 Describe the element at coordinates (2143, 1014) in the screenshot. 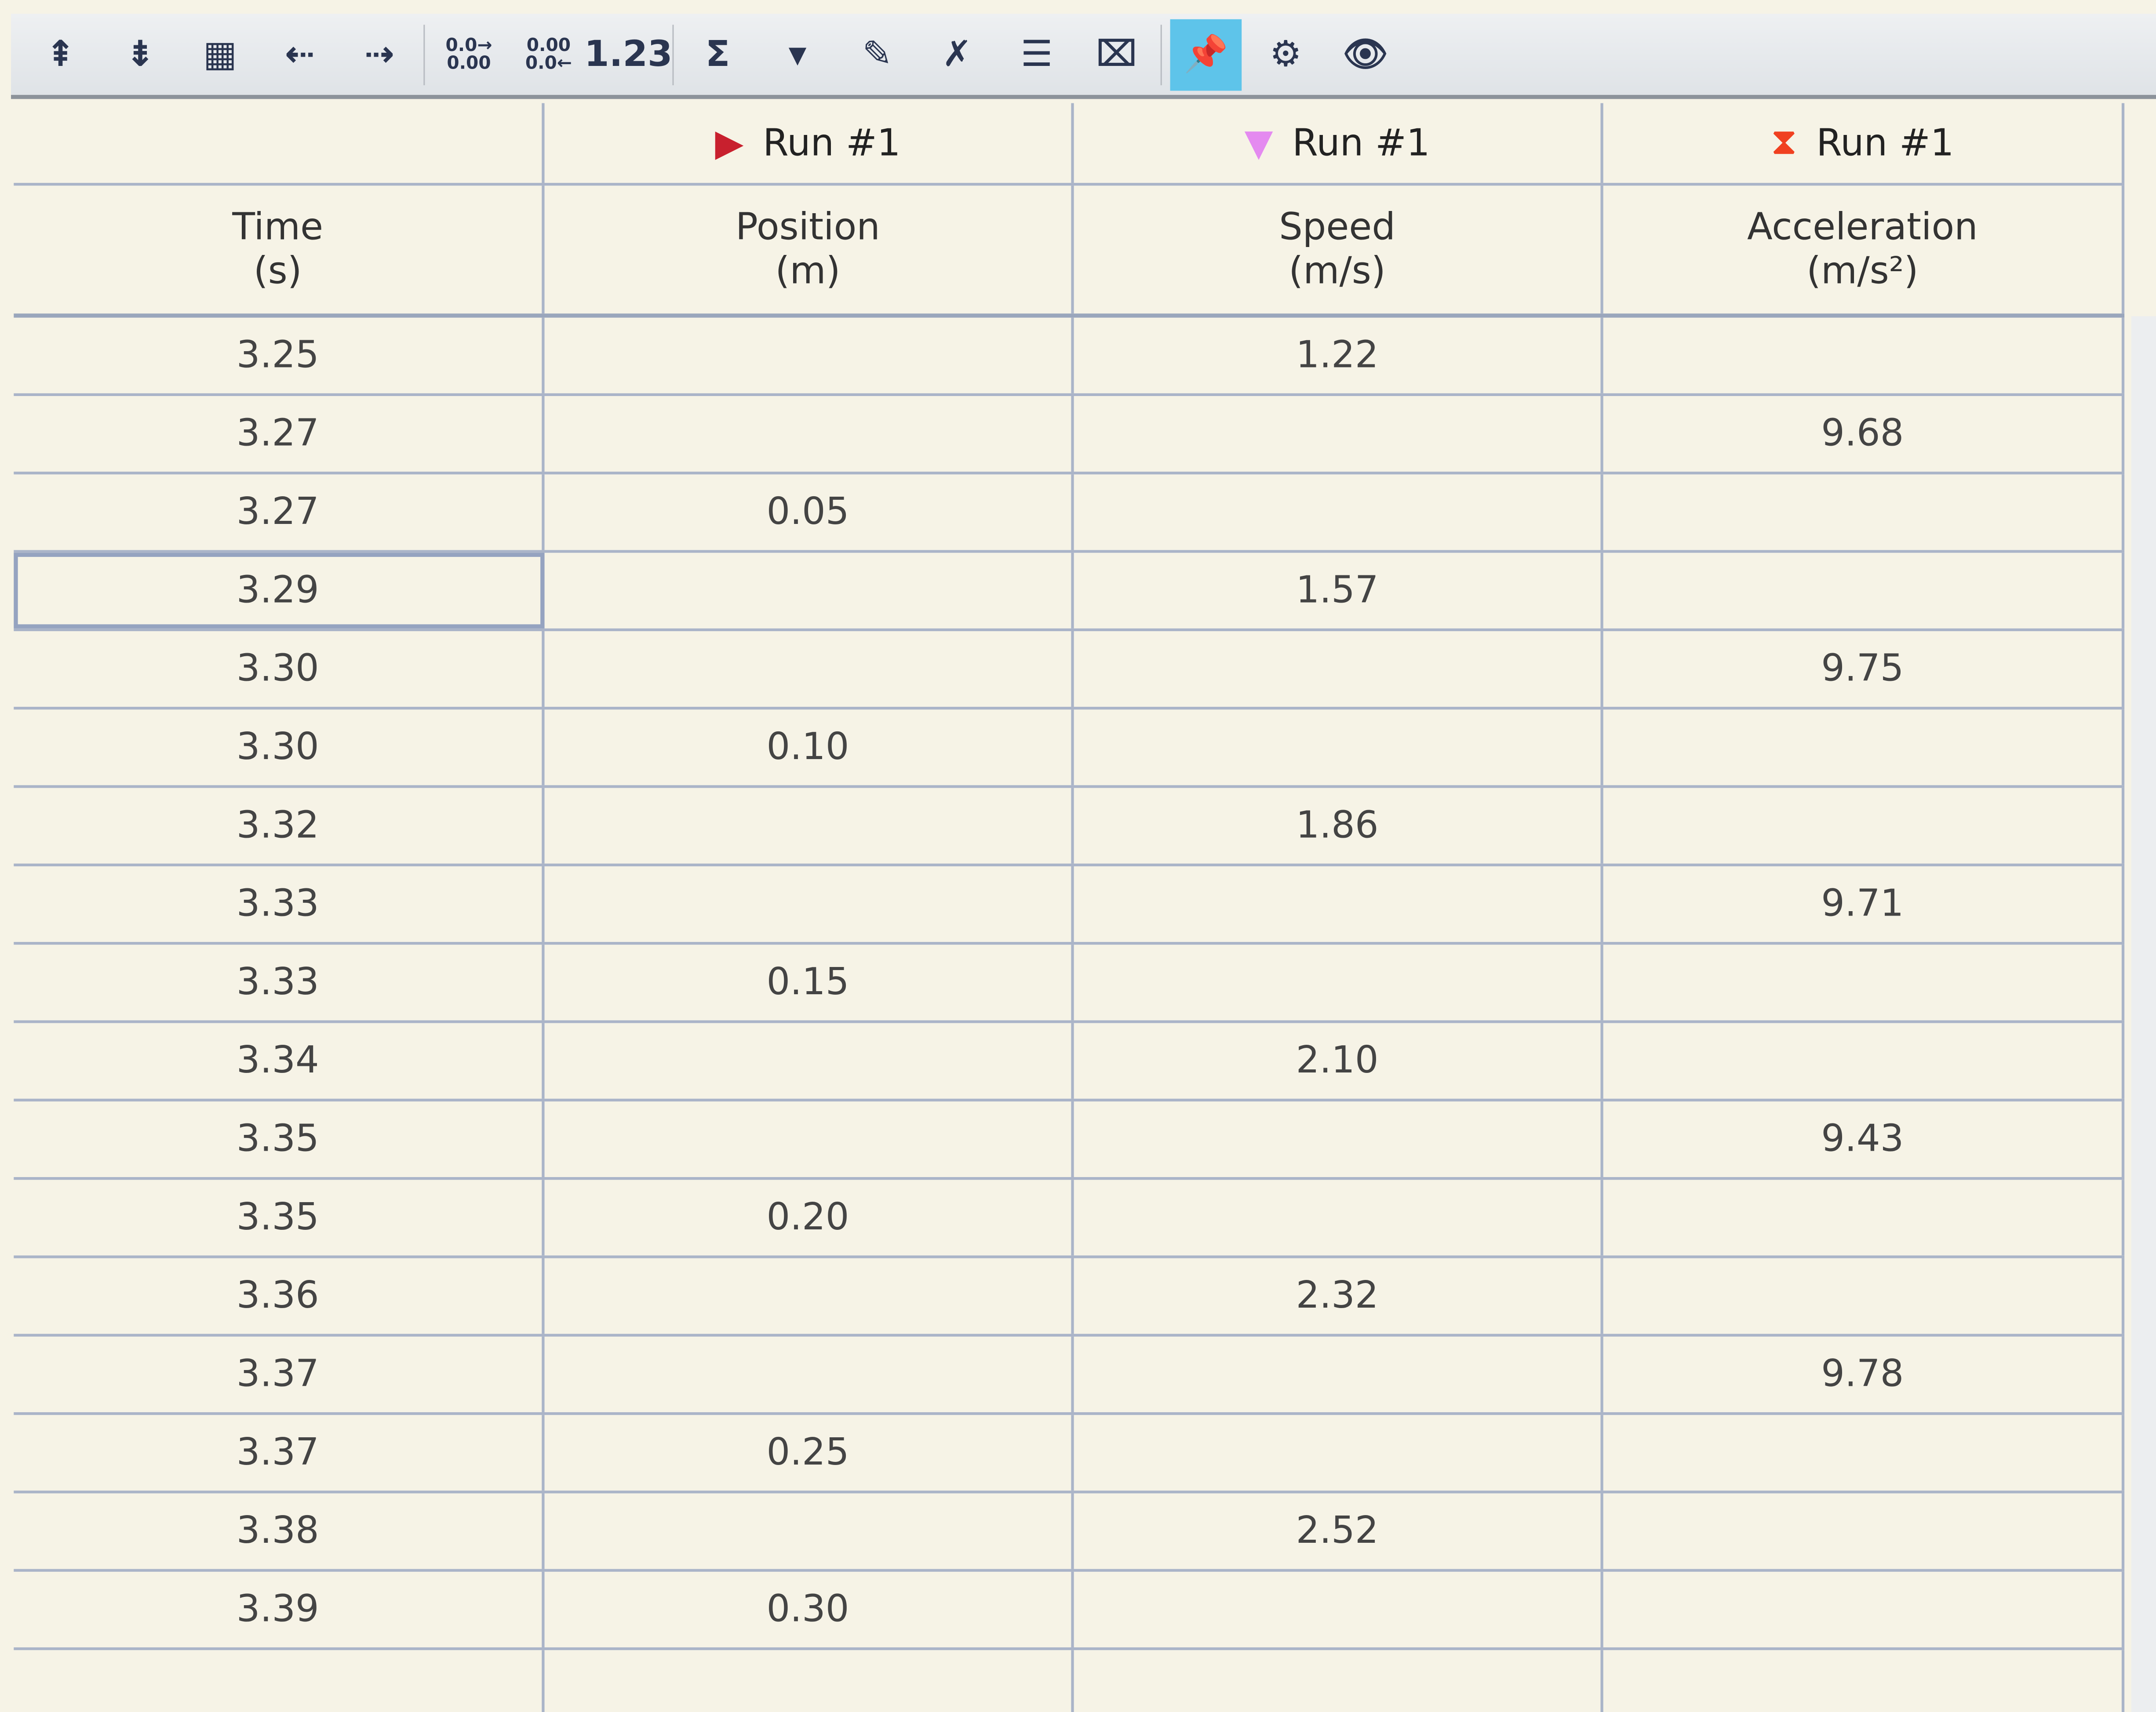

I see `vertical-scrollbar` at that location.